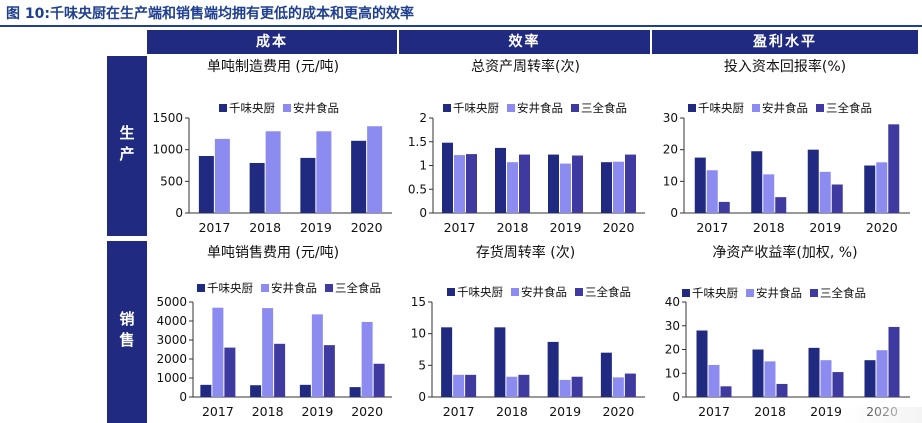  I want to click on legend-item-qianwei: 千味央厨, so click(247, 108).